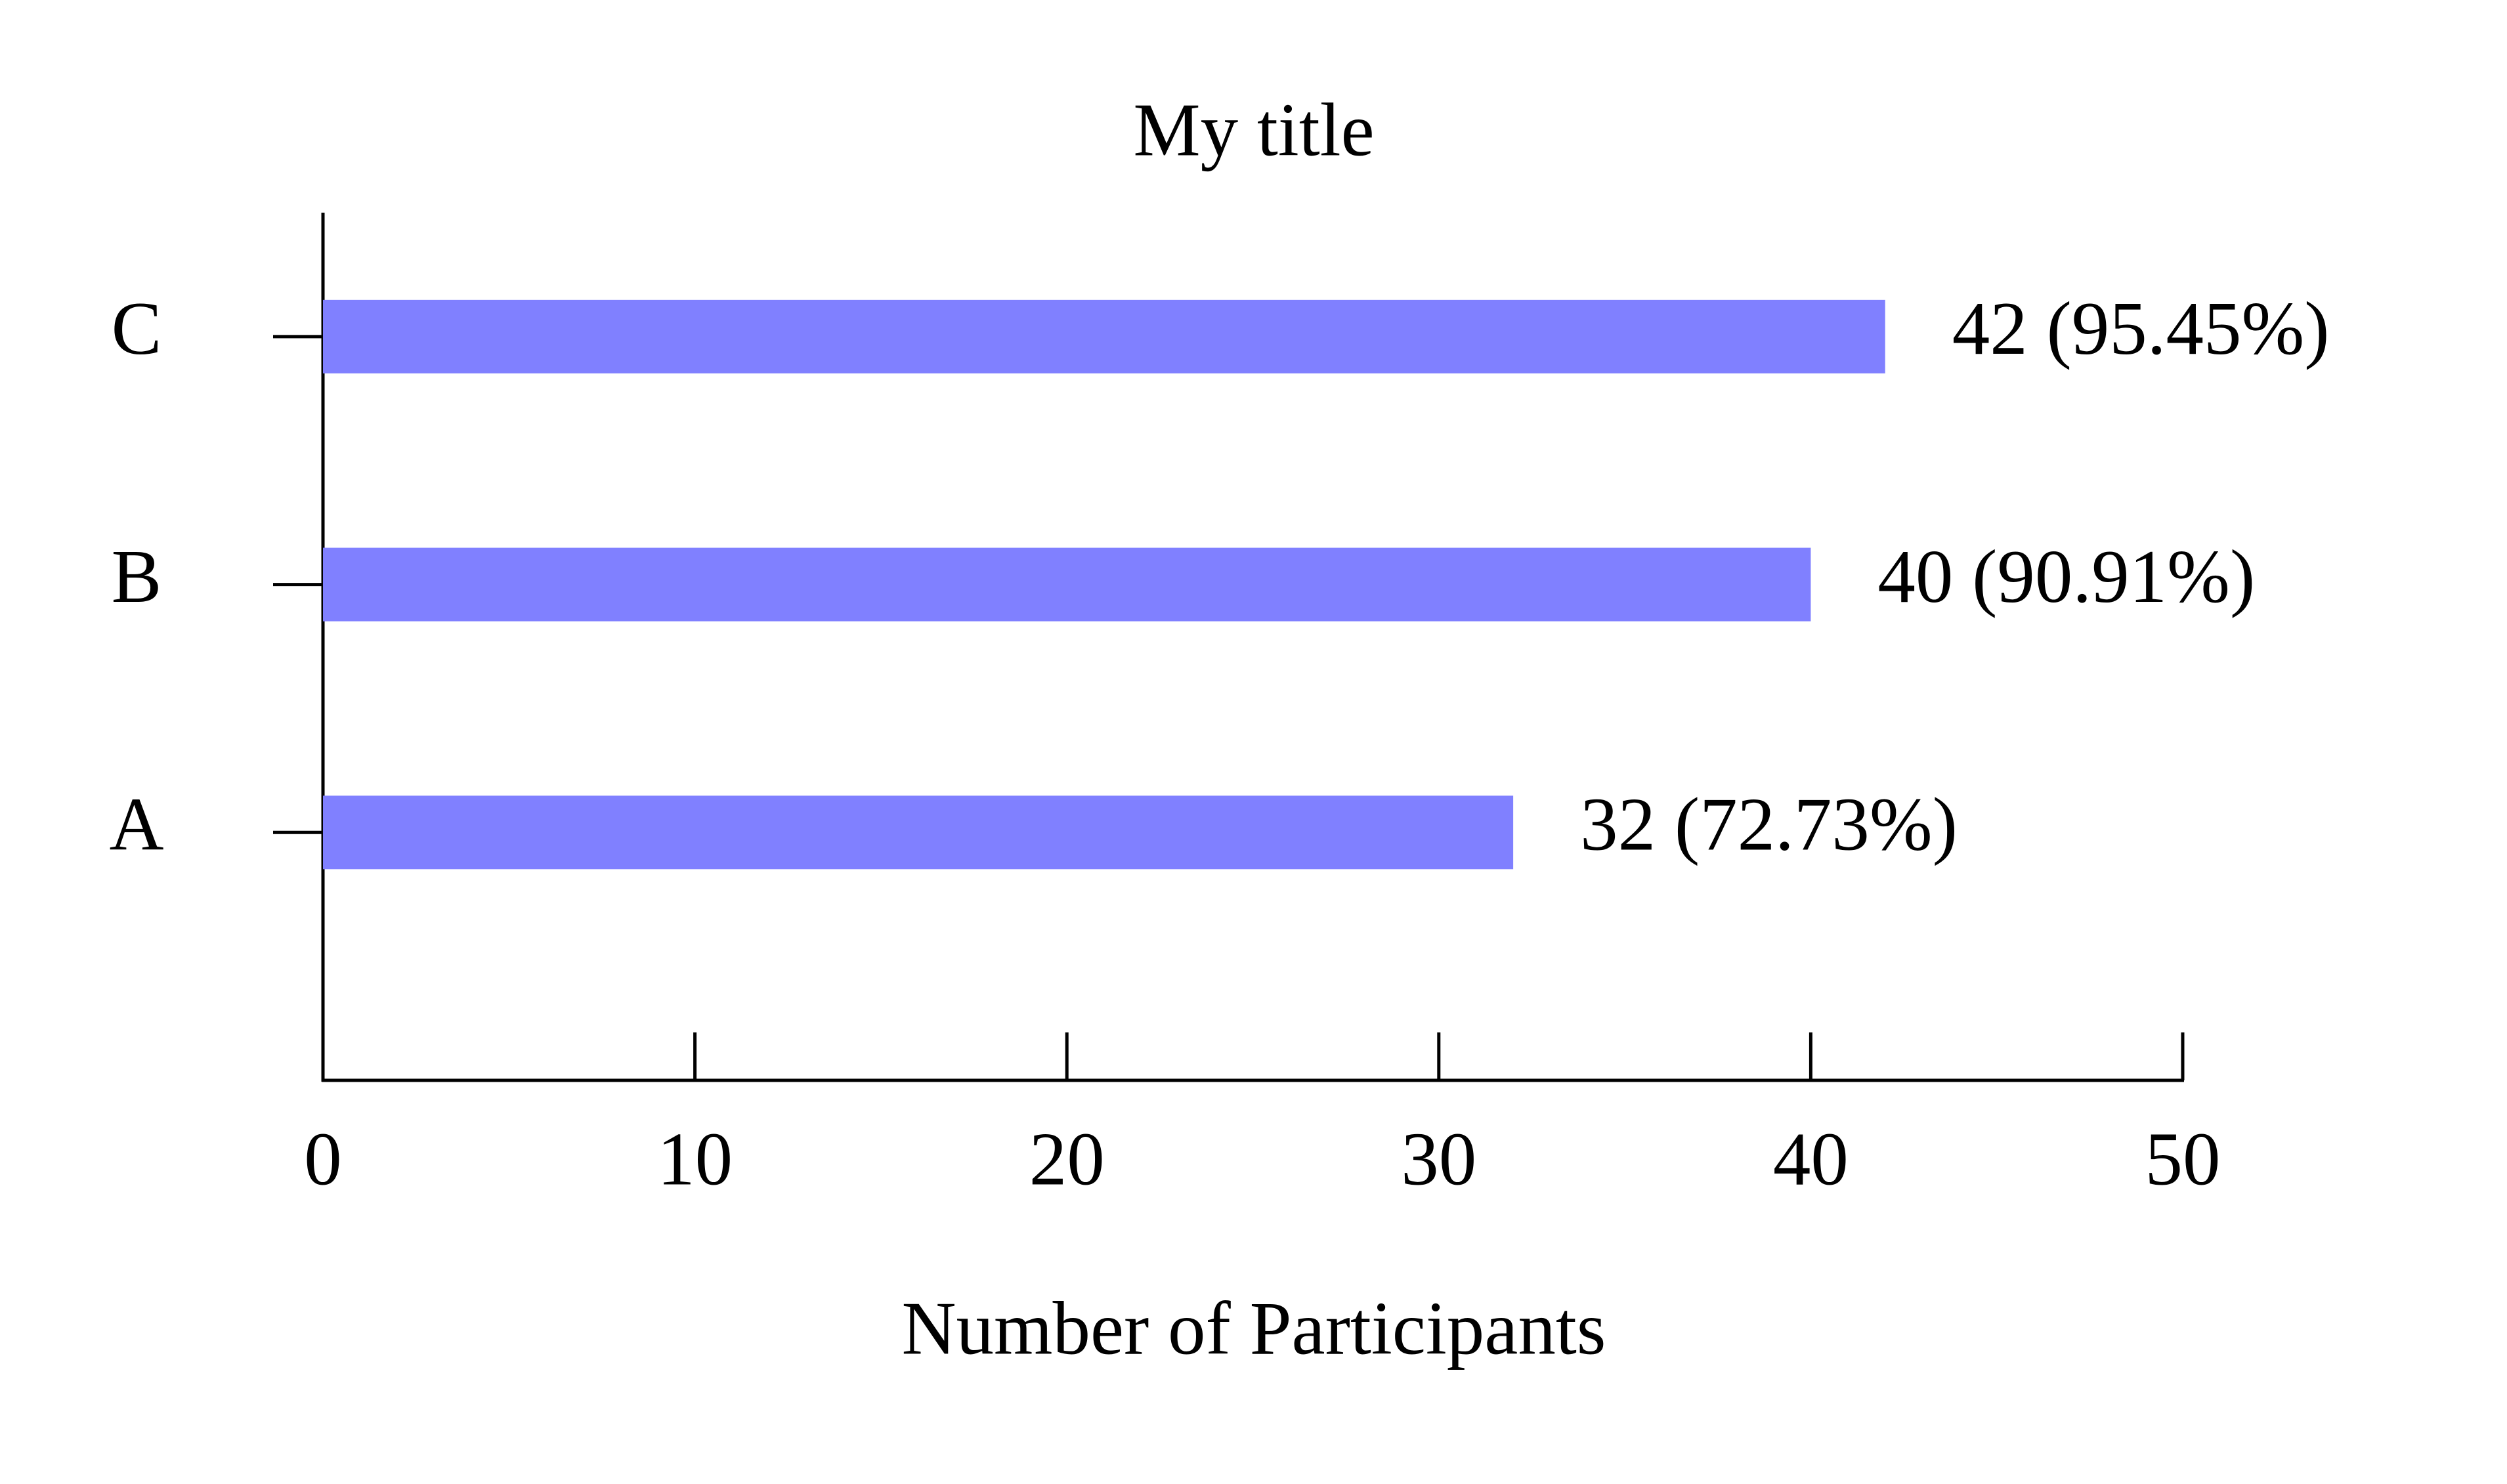 This screenshot has width=2507, height=1484. I want to click on value-label: 32 (72.73%), so click(1769, 824).